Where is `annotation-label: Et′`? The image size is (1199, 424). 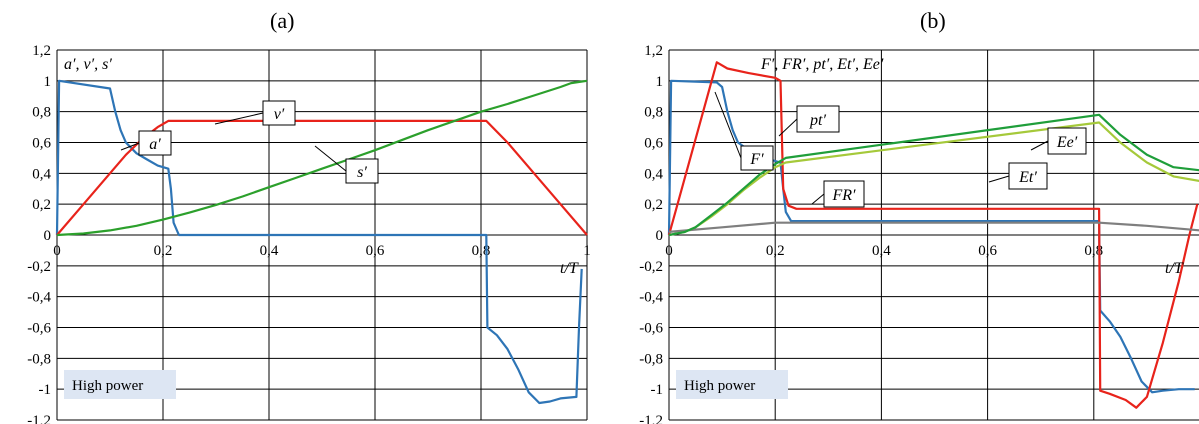 annotation-label: Et′ is located at coordinates (1027, 177).